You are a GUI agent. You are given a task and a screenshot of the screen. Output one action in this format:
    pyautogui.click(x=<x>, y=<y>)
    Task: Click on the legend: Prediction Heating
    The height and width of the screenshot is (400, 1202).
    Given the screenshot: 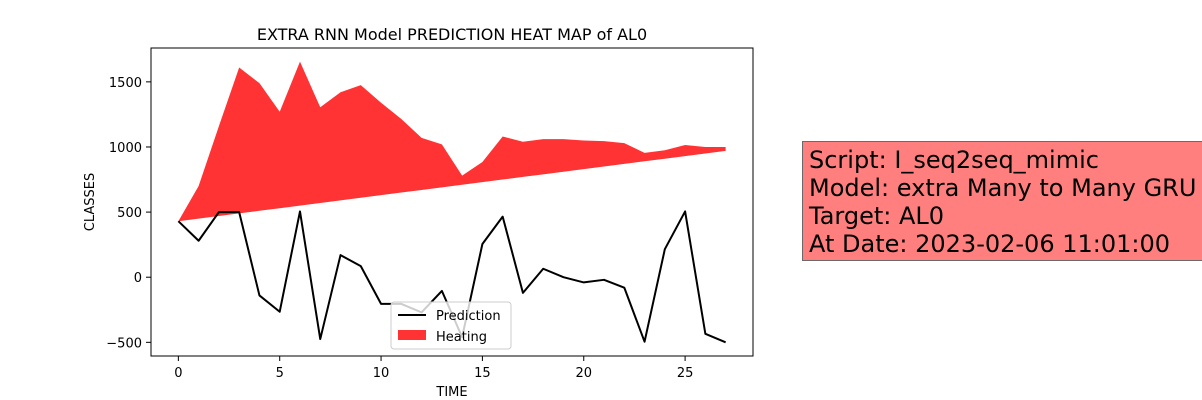 What is the action you would take?
    pyautogui.click(x=451, y=325)
    